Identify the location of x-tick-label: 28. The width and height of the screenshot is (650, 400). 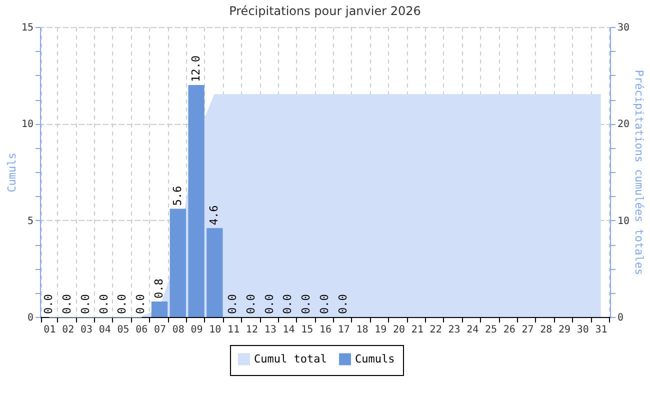
(546, 330).